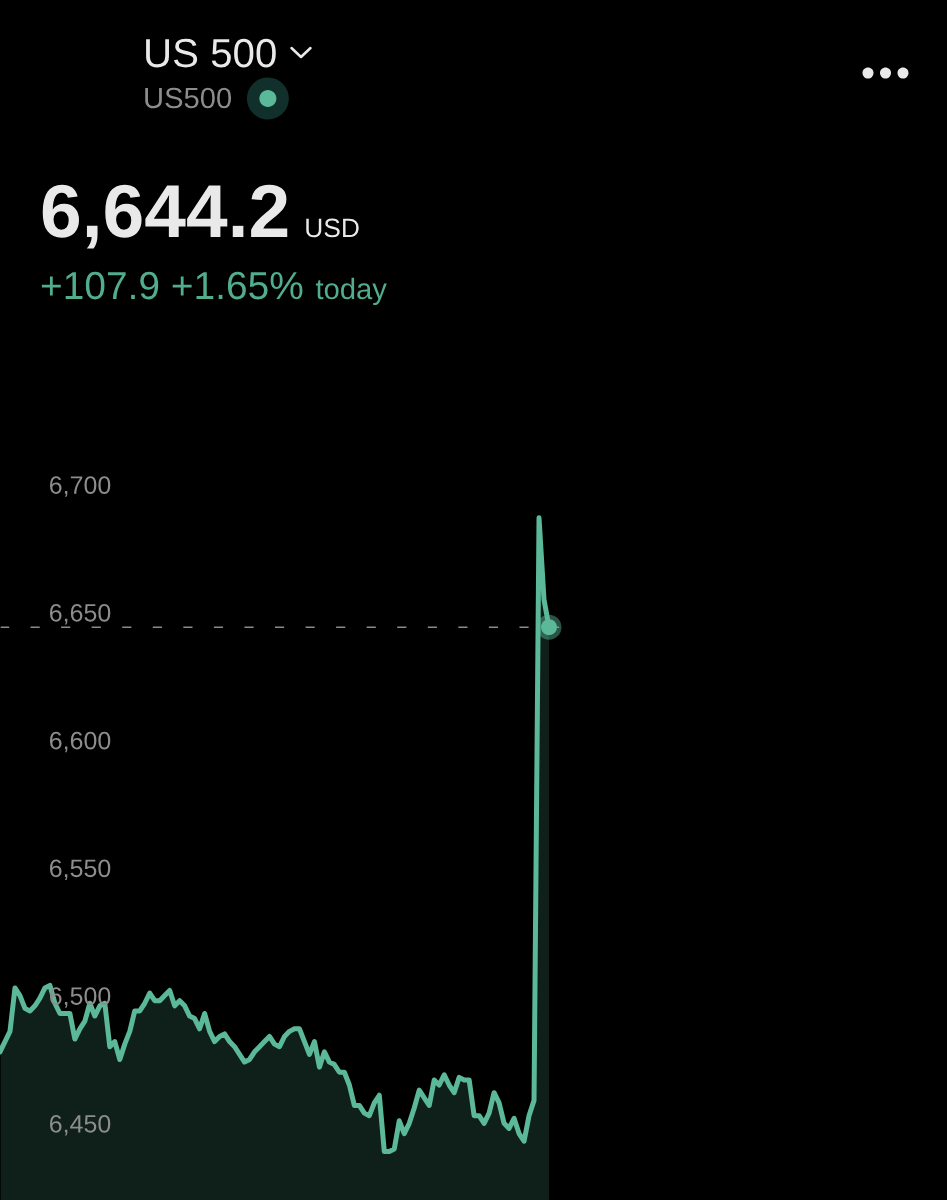  Describe the element at coordinates (80, 742) in the screenshot. I see `y-tick-label: 6,600` at that location.